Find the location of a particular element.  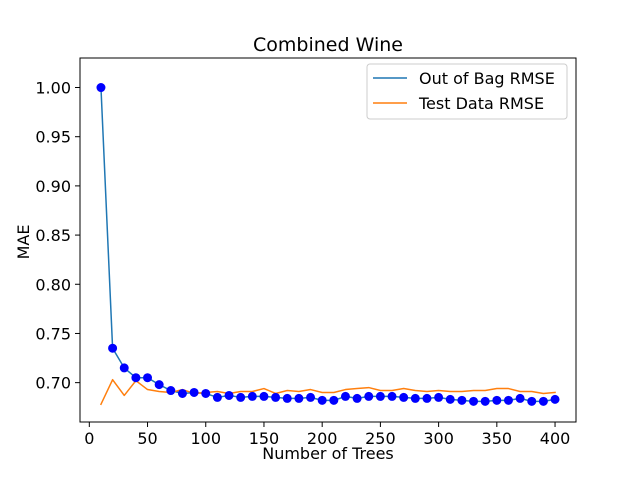

x-tick-label: 250 is located at coordinates (380, 438).